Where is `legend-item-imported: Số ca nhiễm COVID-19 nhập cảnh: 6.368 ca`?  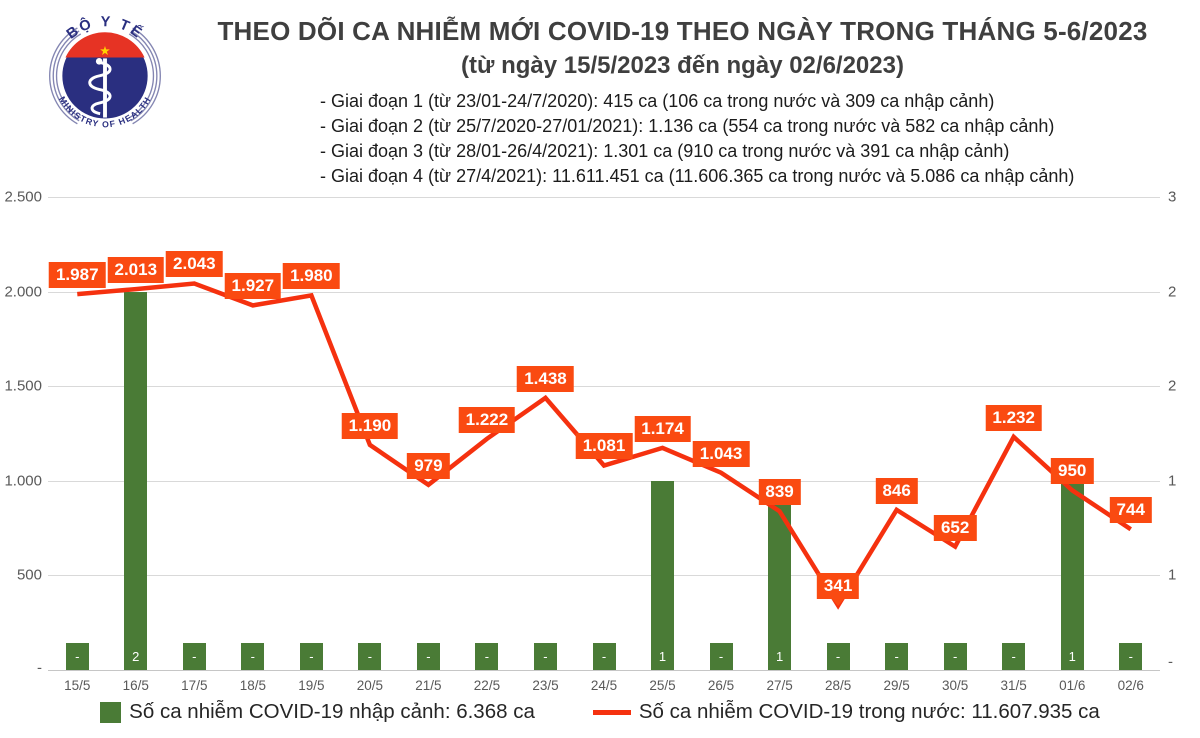
legend-item-imported: Số ca nhiễm COVID-19 nhập cảnh: 6.368 ca is located at coordinates (317, 712).